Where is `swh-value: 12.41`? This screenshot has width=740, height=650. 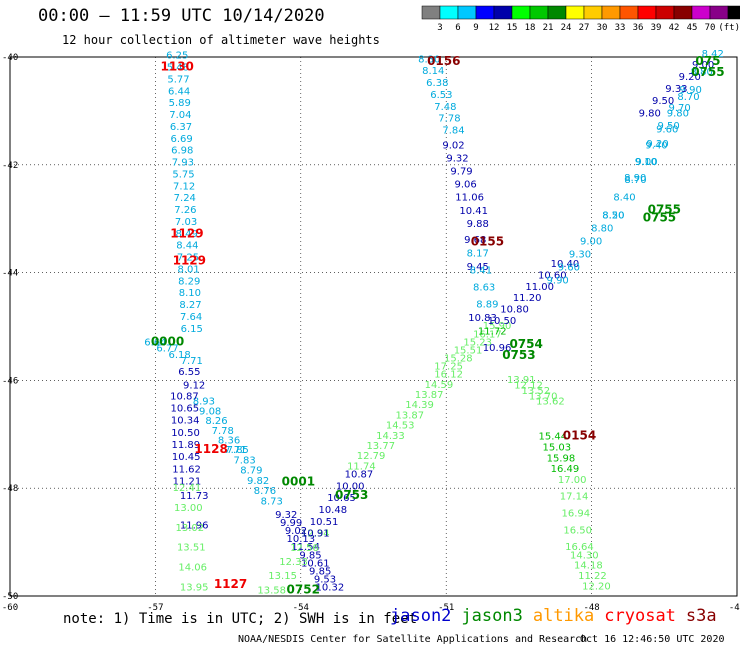 swh-value: 12.41 is located at coordinates (187, 488).